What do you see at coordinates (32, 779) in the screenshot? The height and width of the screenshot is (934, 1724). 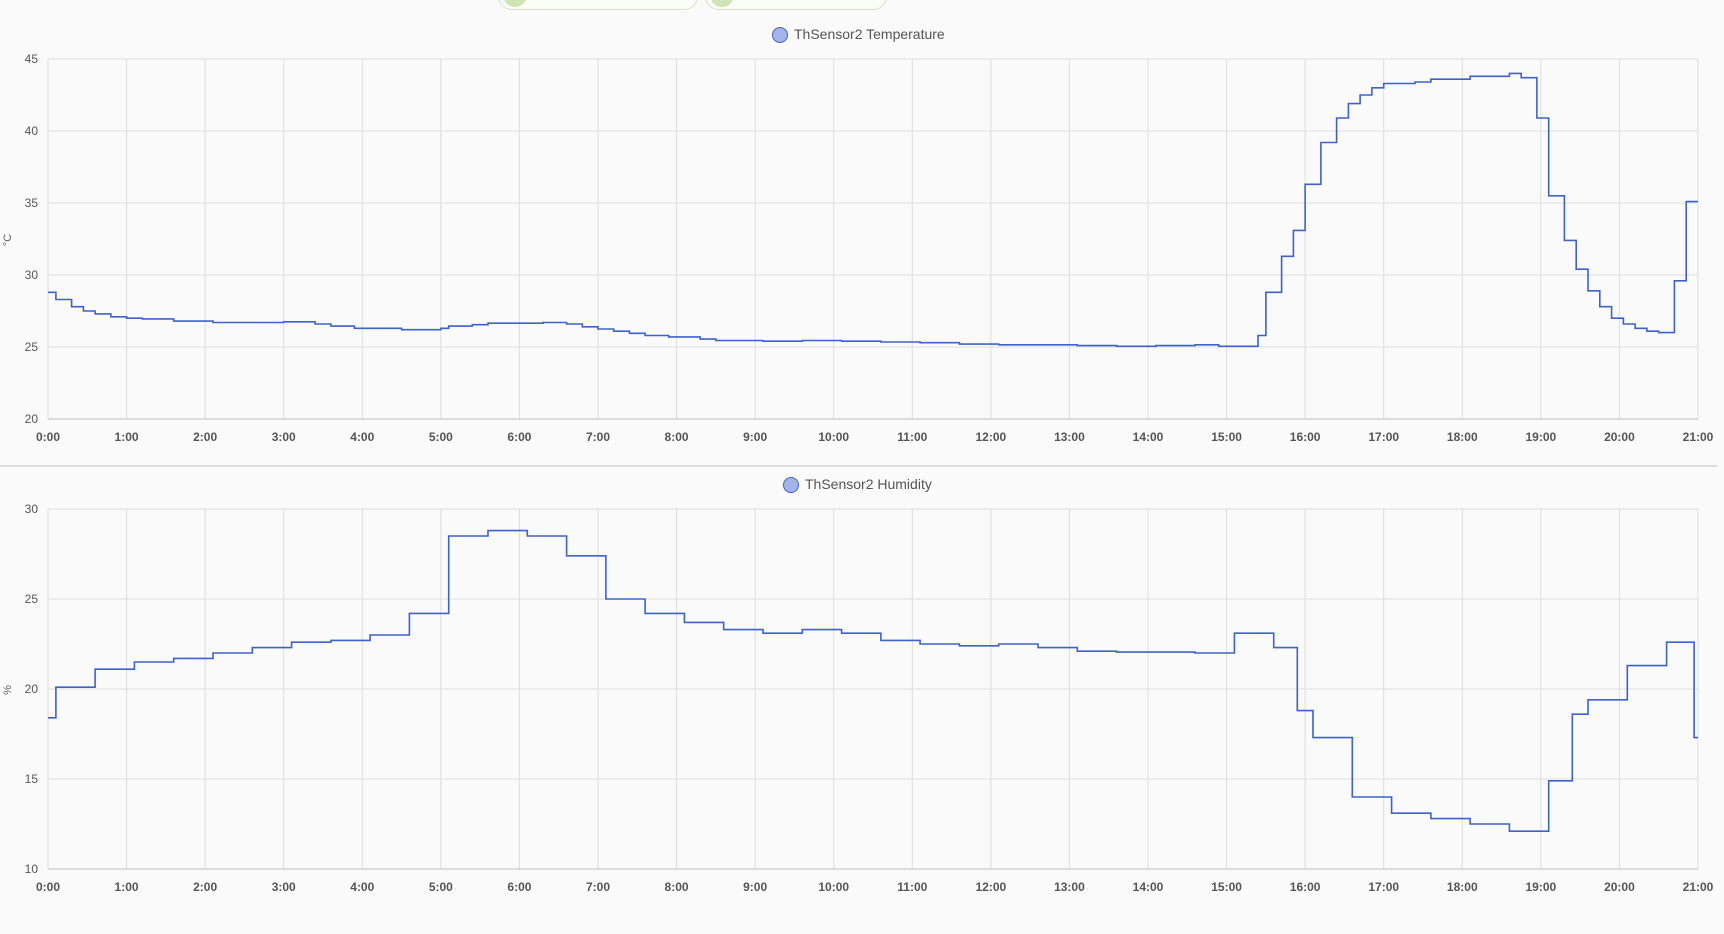 I see `y-tick-label: 15` at bounding box center [32, 779].